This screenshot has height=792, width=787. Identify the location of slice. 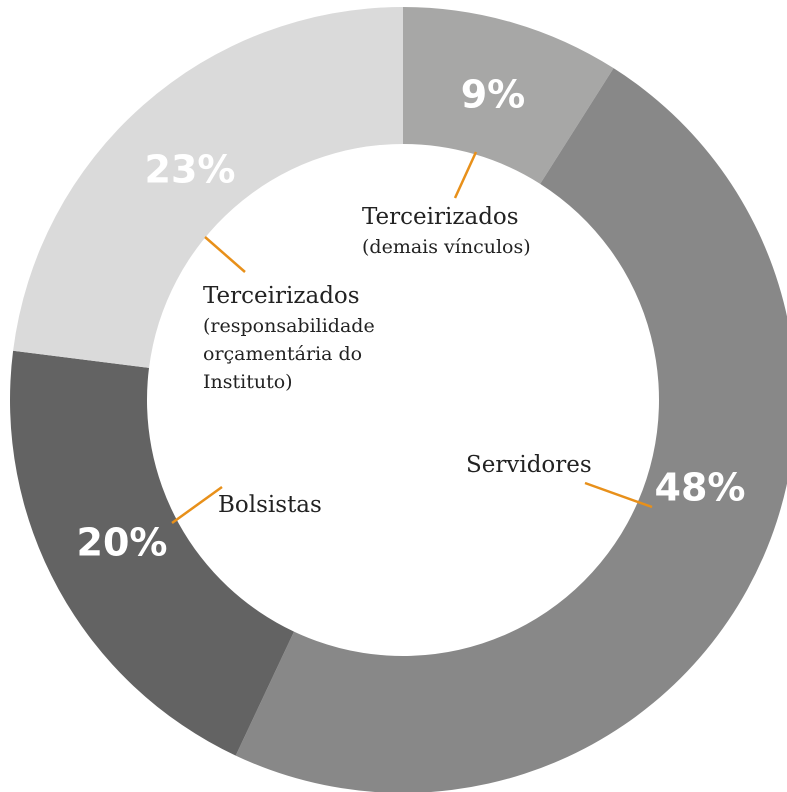
(508, 95).